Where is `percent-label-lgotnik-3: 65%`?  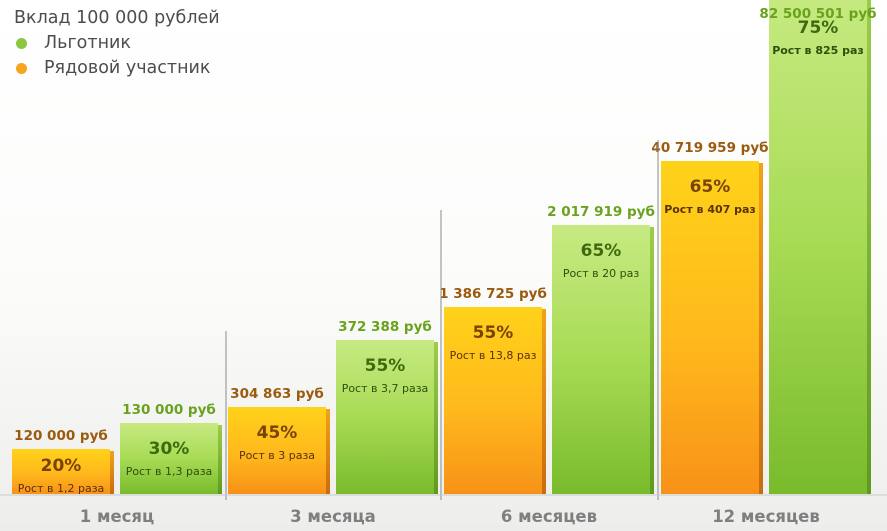 percent-label-lgotnik-3: 65% is located at coordinates (601, 251).